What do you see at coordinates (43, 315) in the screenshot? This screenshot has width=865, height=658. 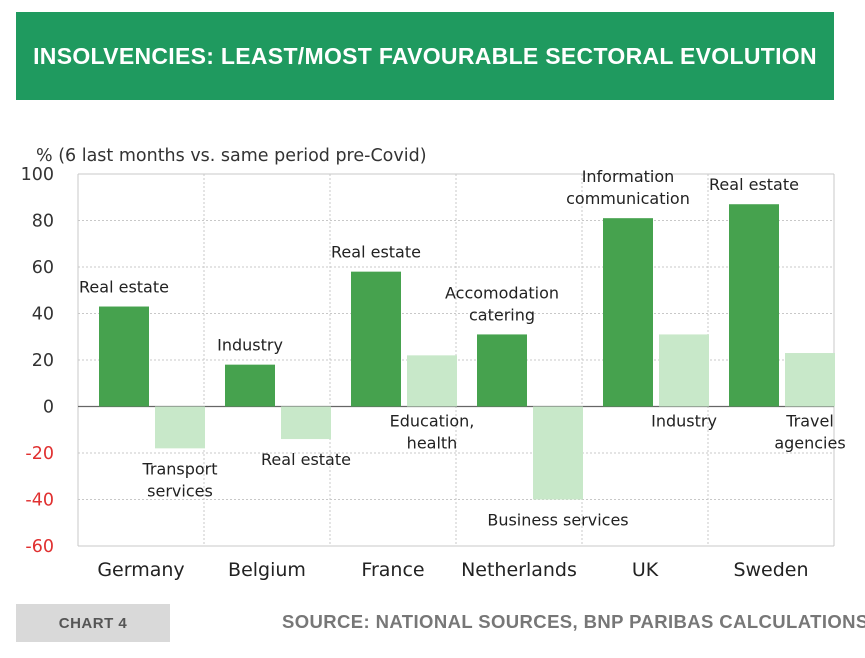 I see `y-tick-label: 40` at bounding box center [43, 315].